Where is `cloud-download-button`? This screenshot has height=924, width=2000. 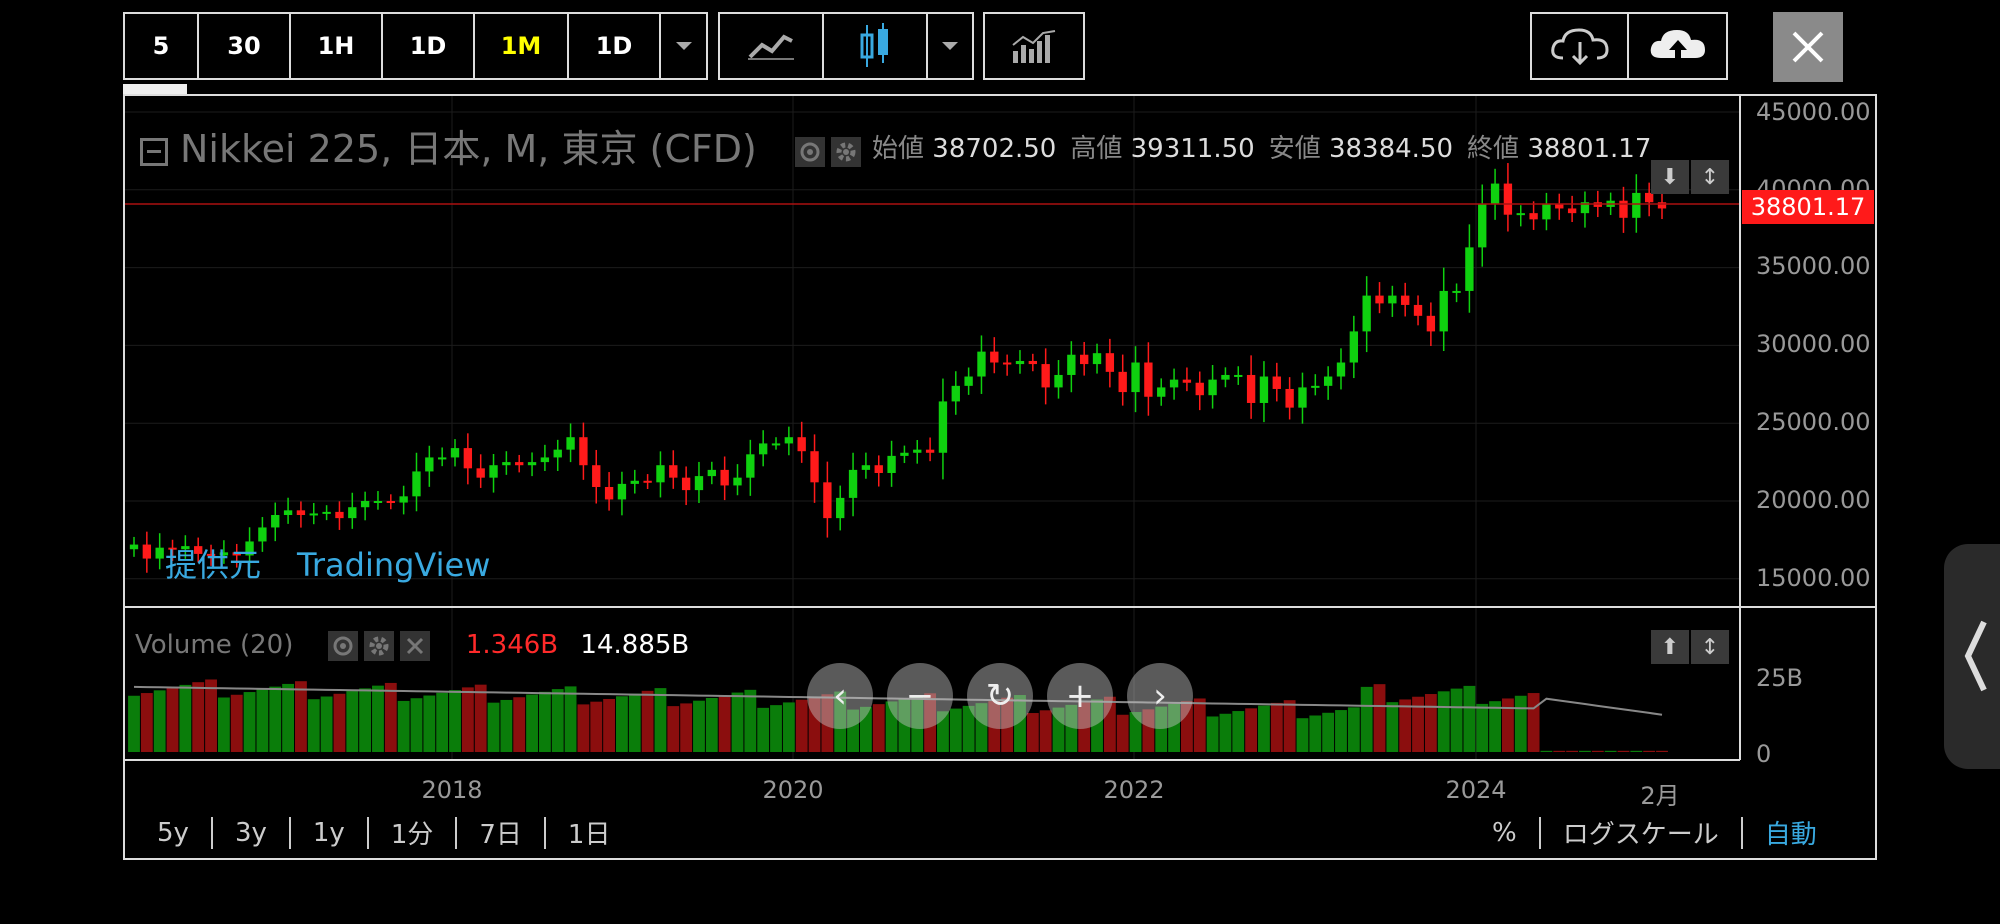
cloud-download-button is located at coordinates (1581, 46).